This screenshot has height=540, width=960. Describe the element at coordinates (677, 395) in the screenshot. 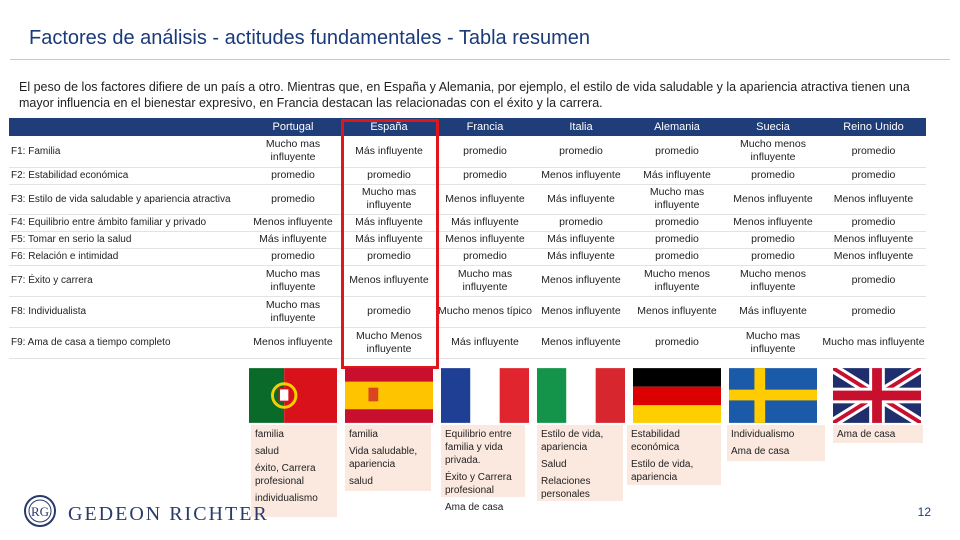

I see `germany-flag-icon` at that location.